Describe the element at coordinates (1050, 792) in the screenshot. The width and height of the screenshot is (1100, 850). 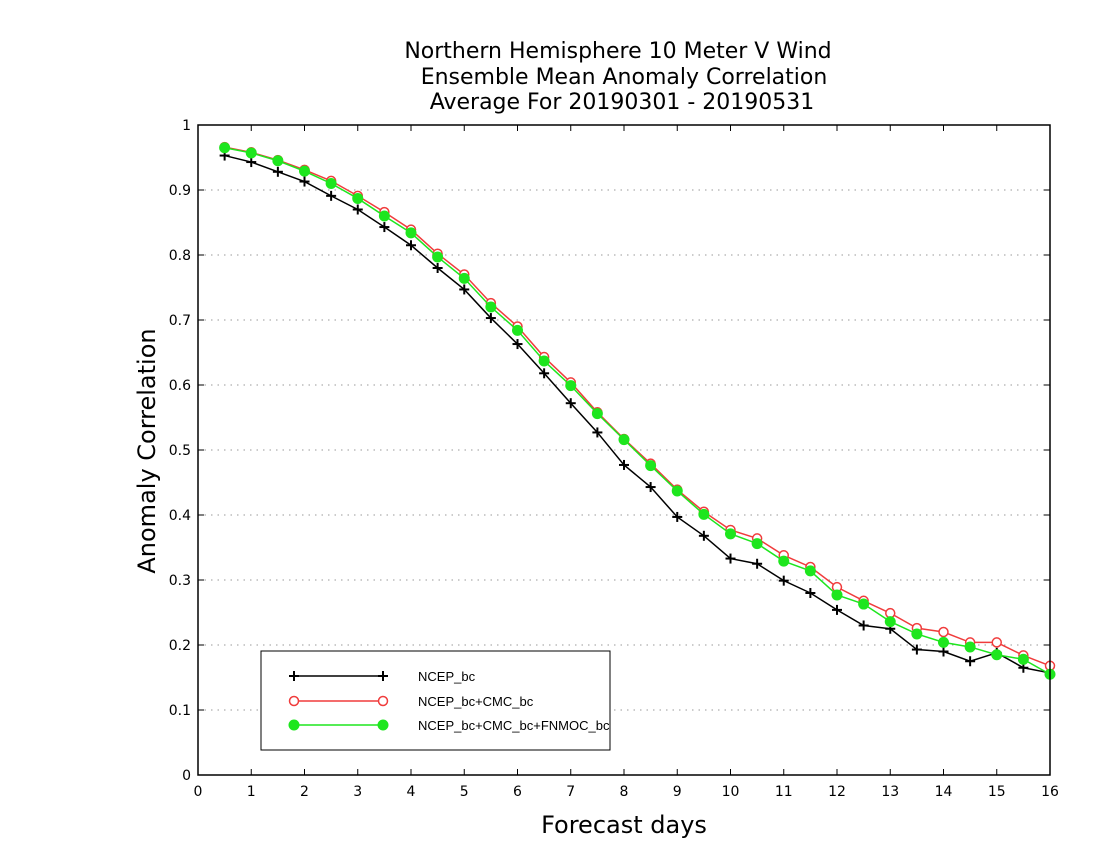
I see `x-tick-label: 16` at that location.